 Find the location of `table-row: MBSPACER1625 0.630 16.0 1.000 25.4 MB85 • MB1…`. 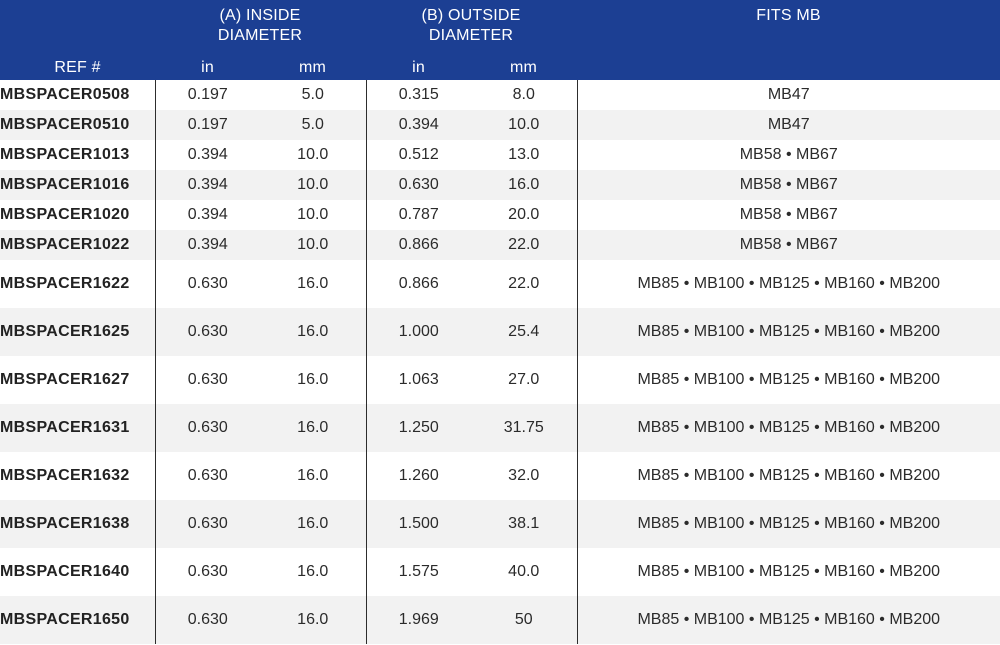

table-row: MBSPACER1625 0.630 16.0 1.000 25.4 MB85 • MB1… is located at coordinates (500, 332).